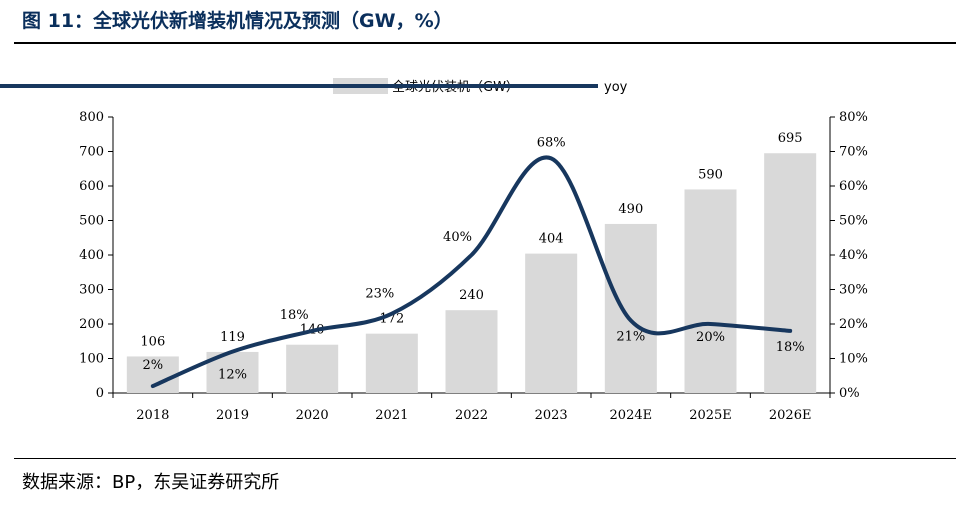 The height and width of the screenshot is (507, 970). Describe the element at coordinates (91, 290) in the screenshot. I see `left-tick-label: 300` at that location.